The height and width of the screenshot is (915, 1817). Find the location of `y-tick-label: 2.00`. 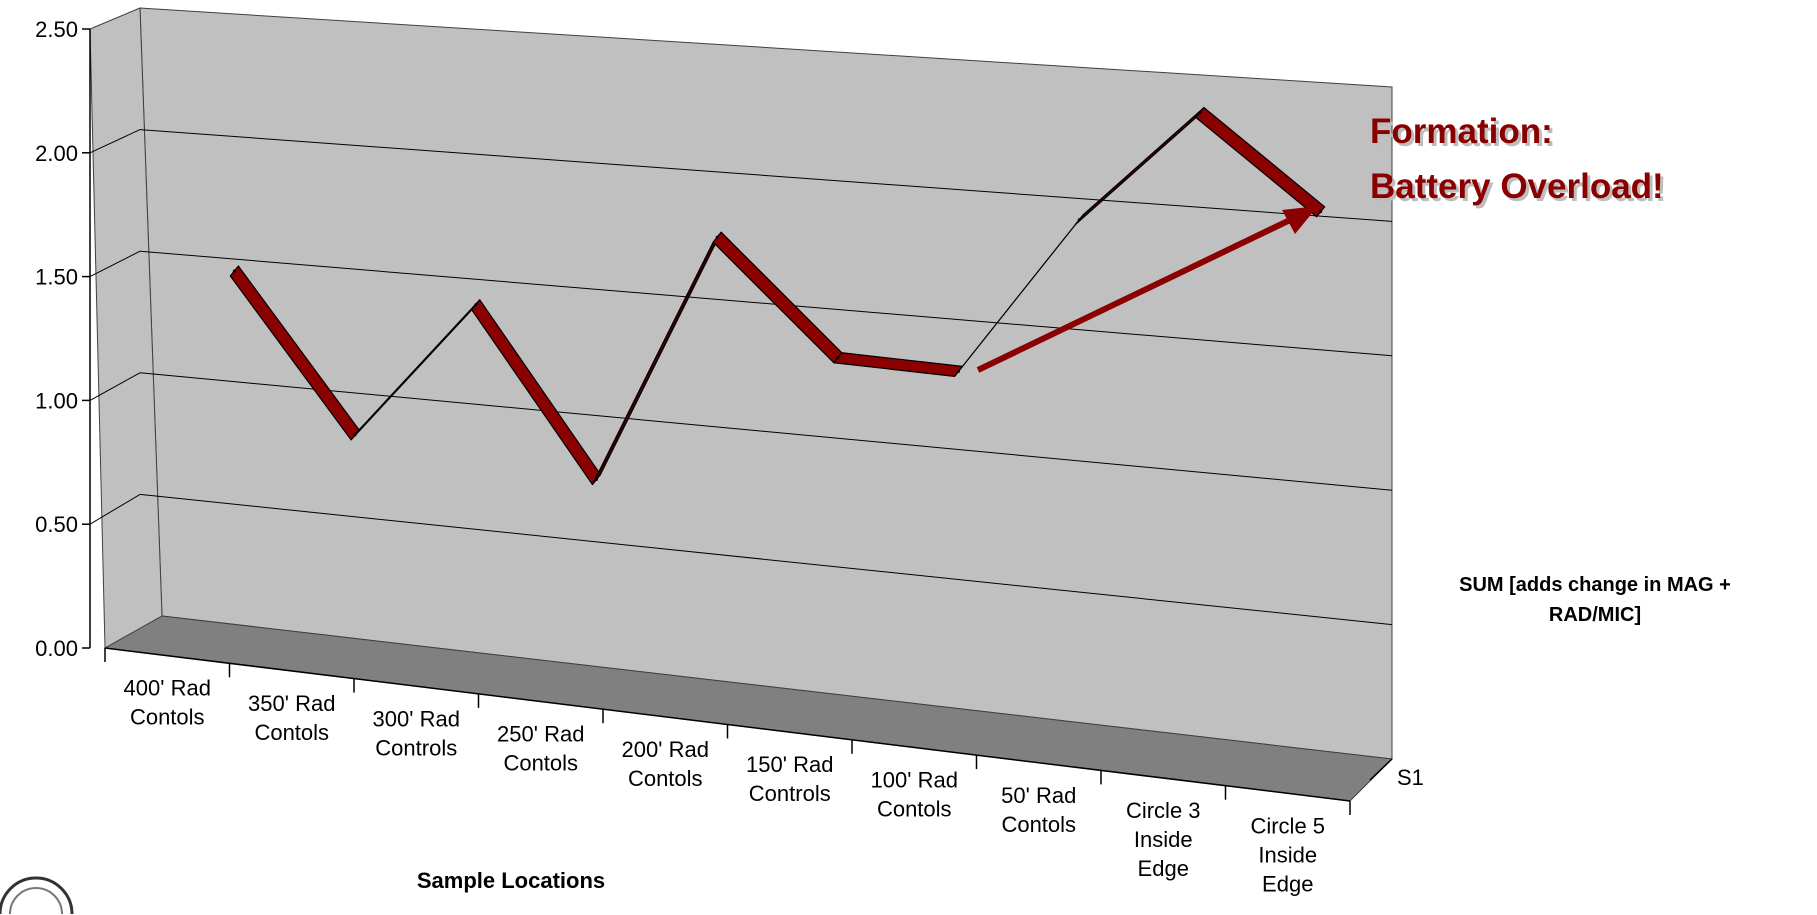

y-tick-label: 2.00 is located at coordinates (56, 153).